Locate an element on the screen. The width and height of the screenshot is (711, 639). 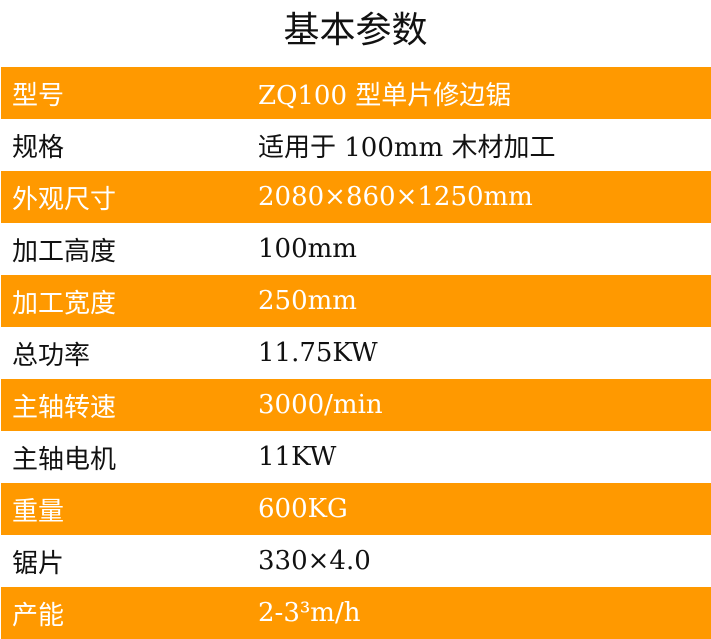
row-label: 加工高度 is located at coordinates (64, 251).